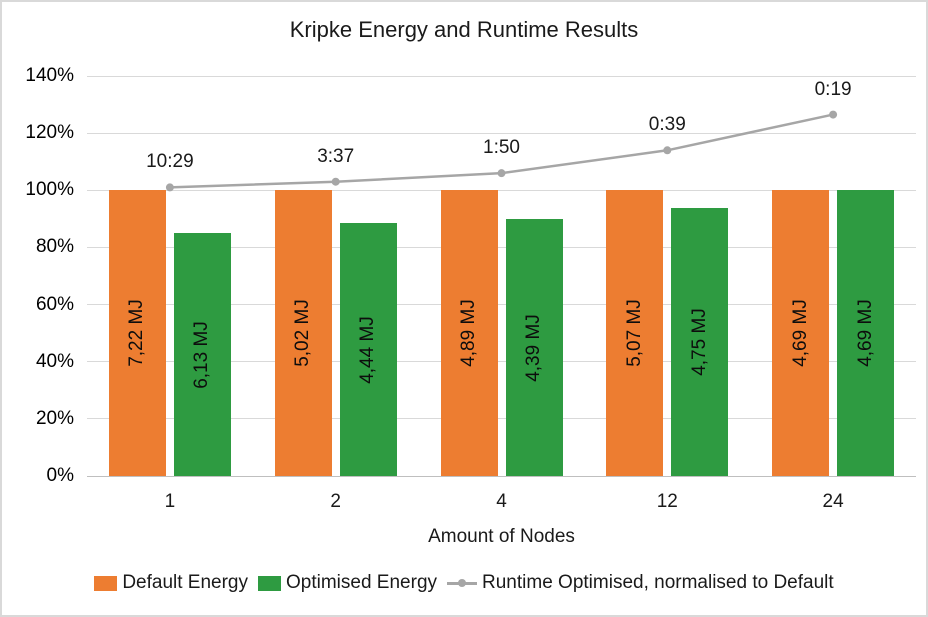 This screenshot has height=617, width=928. I want to click on bar-value-label-optimised: 4,39 MJ, so click(533, 347).